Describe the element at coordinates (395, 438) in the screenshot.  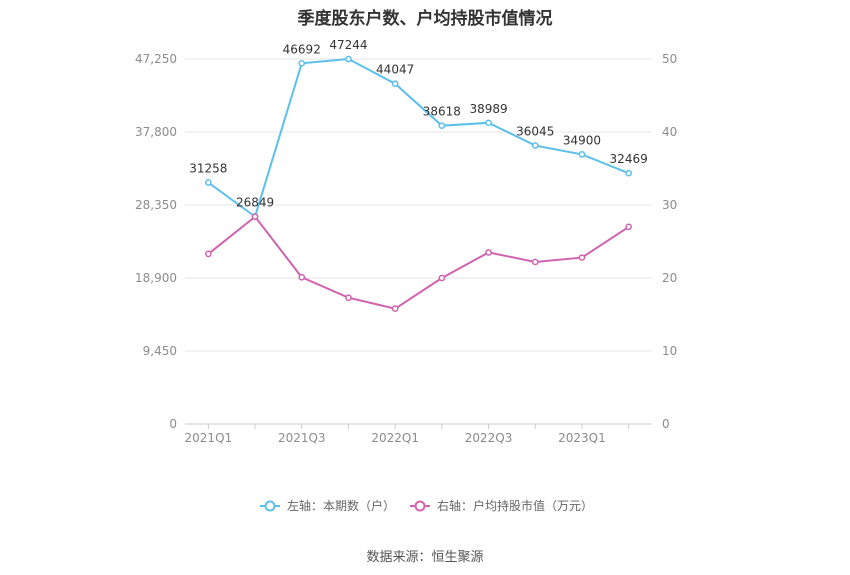
I see `x-tick-label: 2022Q1` at that location.